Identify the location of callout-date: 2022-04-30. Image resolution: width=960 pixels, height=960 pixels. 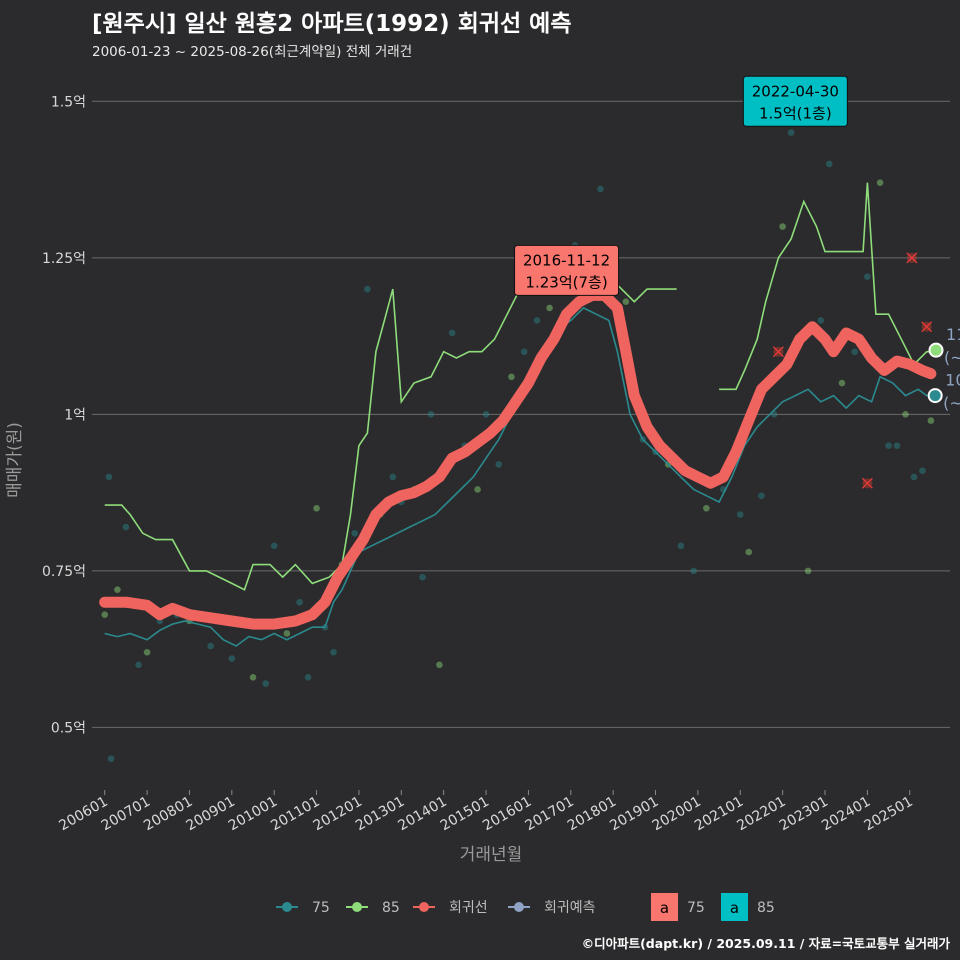
(795, 91).